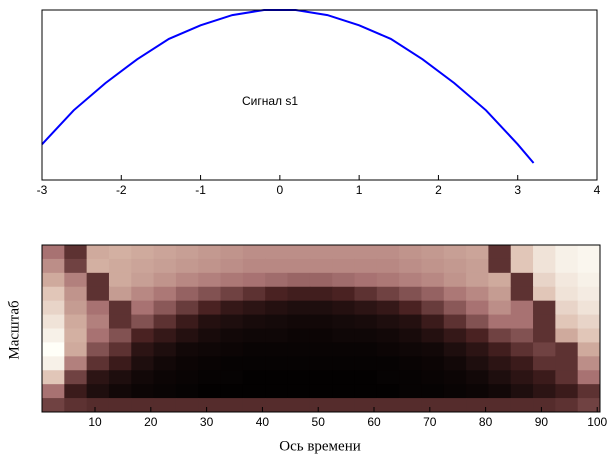  I want to click on x-tick-label: -2, so click(121, 190).